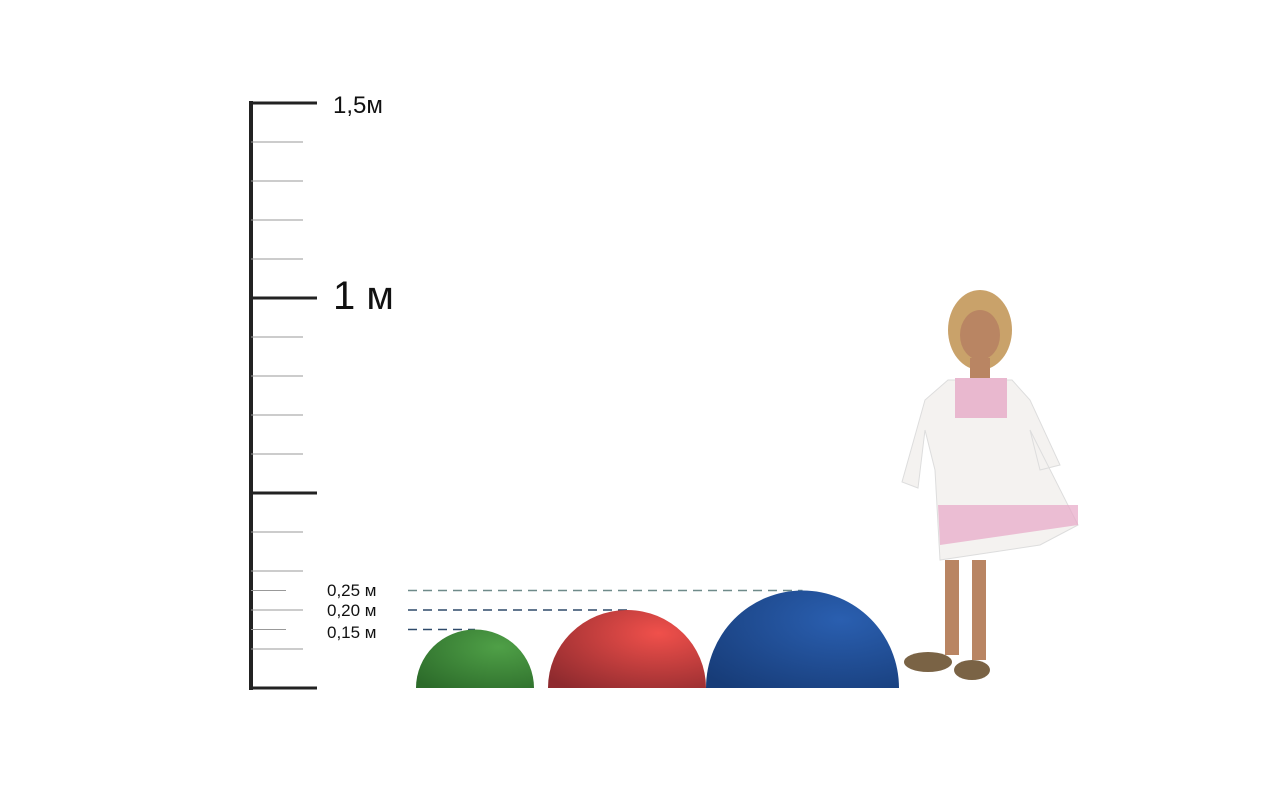 Image resolution: width=1280 pixels, height=799 pixels. Describe the element at coordinates (352, 610) in the screenshot. I see `dome-label-medium: 0,20 м` at that location.